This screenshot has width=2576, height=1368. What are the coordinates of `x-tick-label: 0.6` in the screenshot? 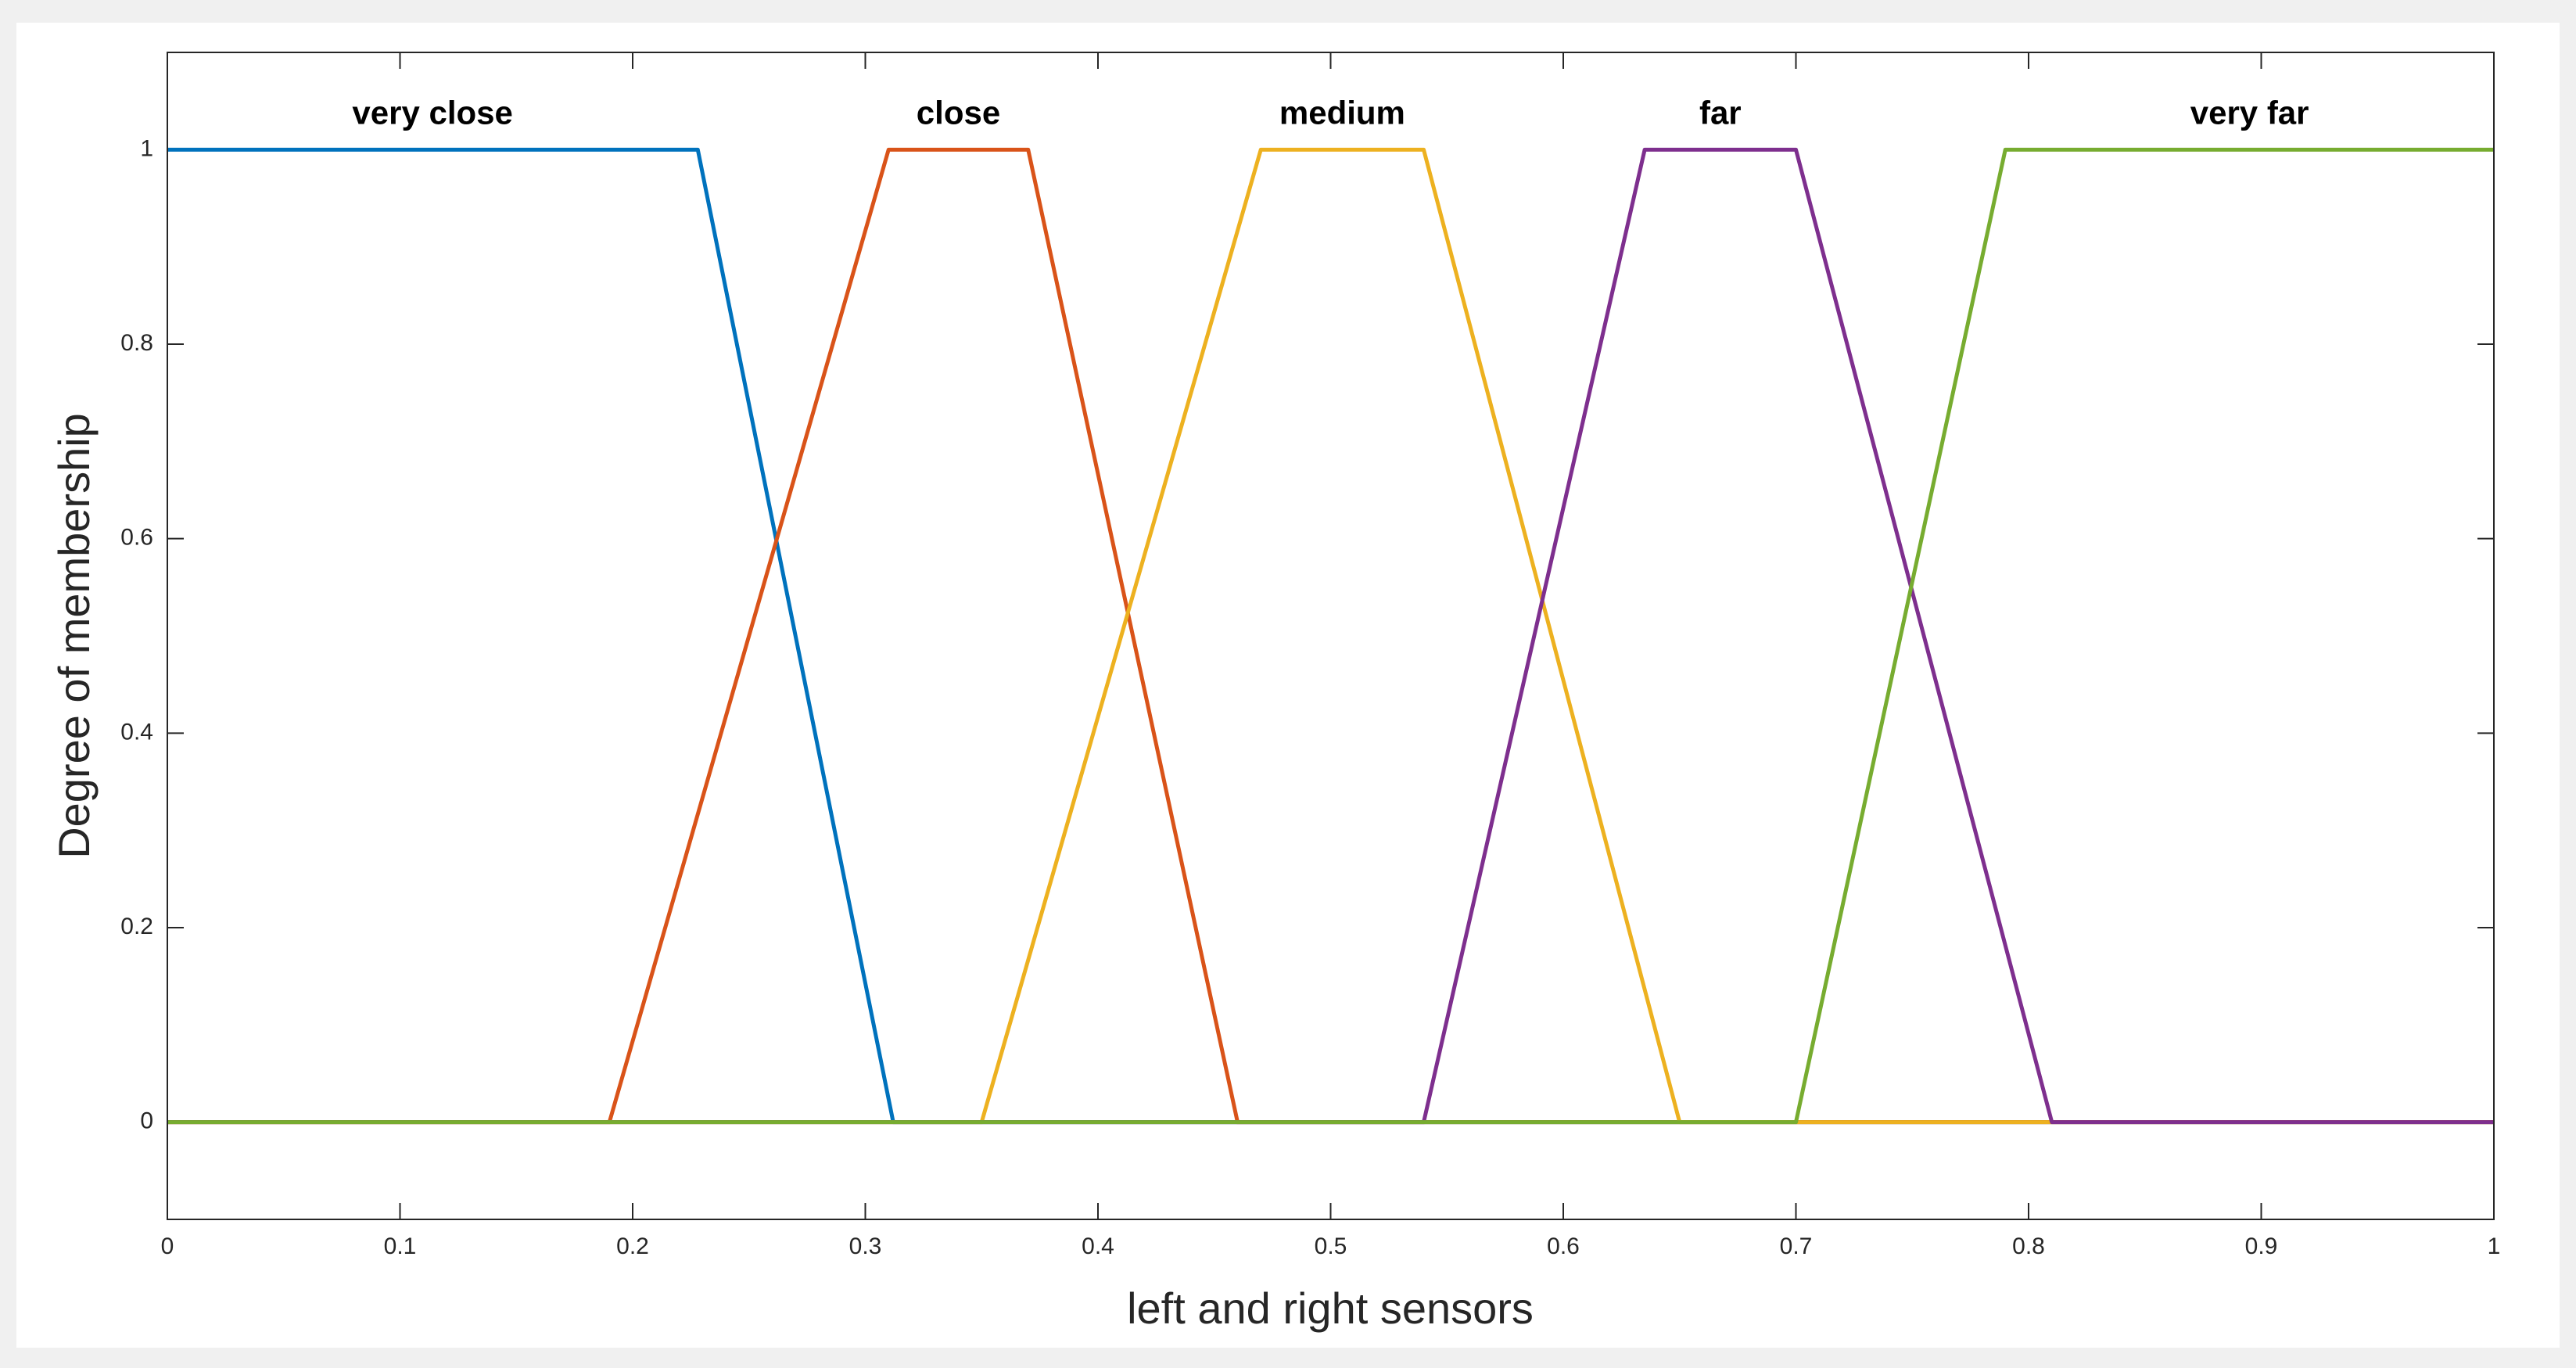 It's located at (1563, 1246).